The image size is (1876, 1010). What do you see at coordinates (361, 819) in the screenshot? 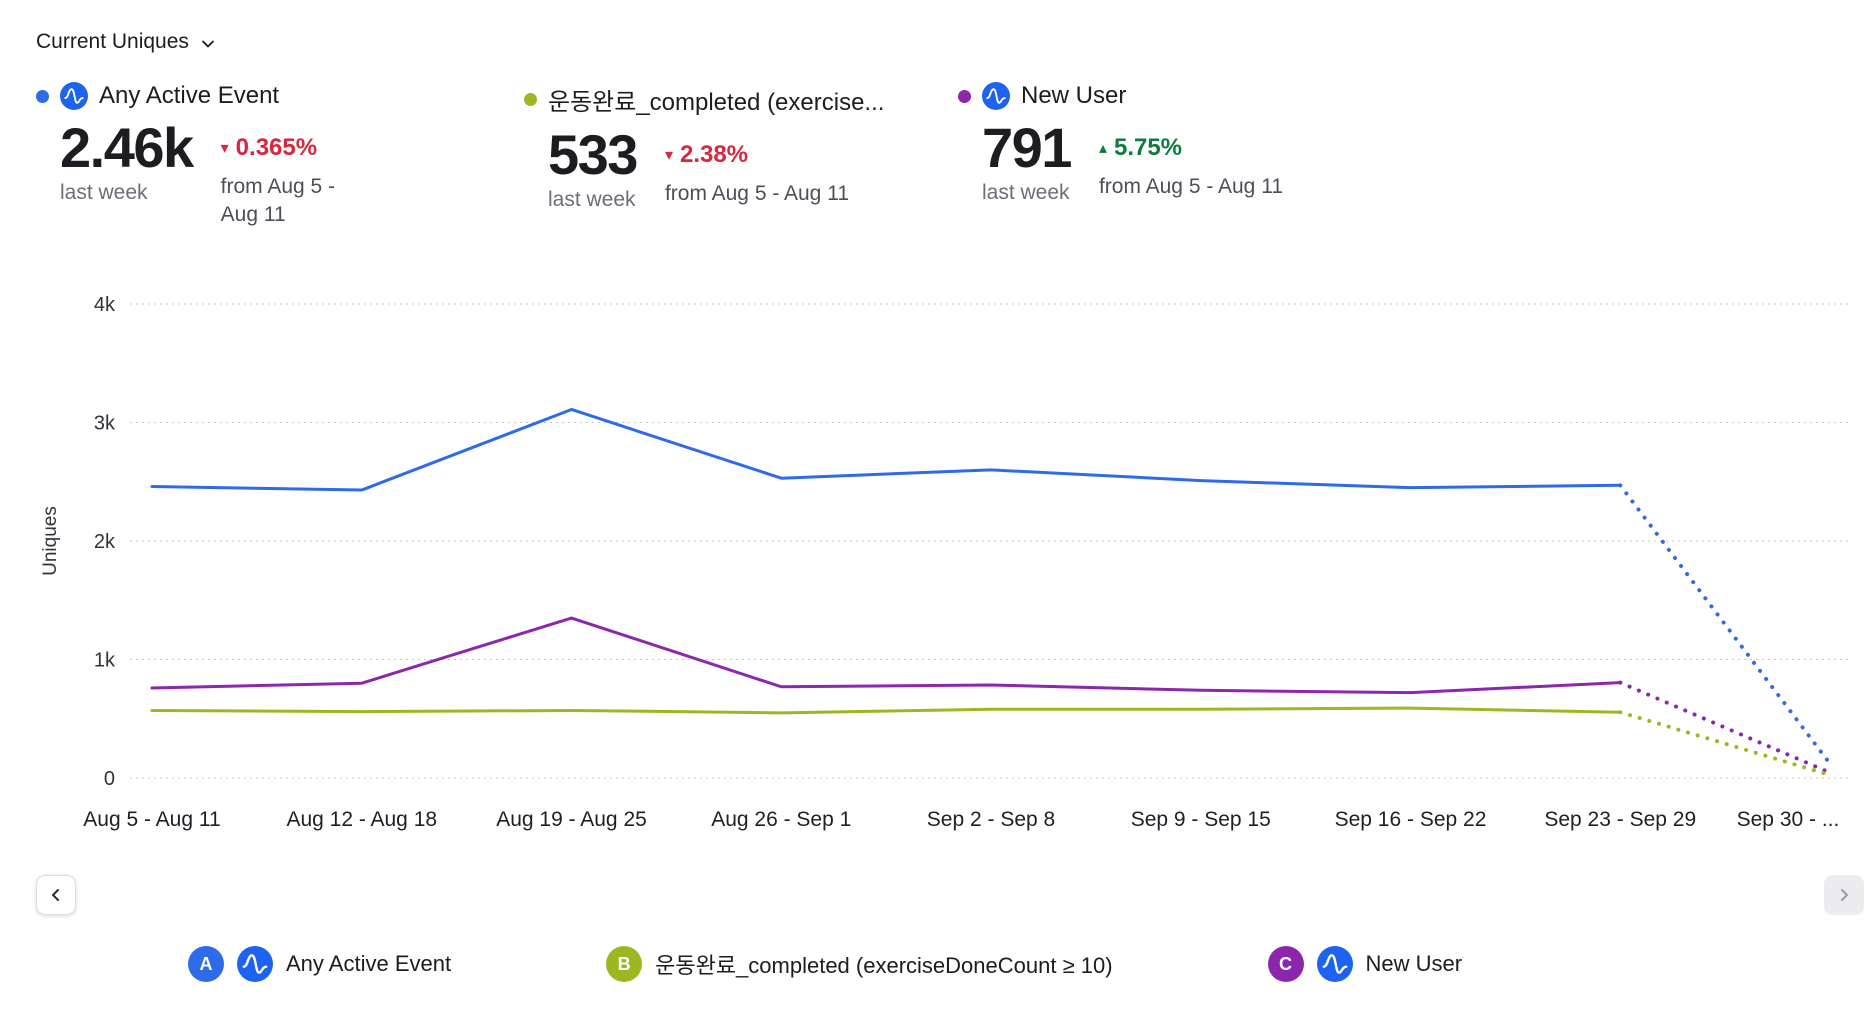
I see `x-axis-label: Aug 12 - Aug 18` at bounding box center [361, 819].